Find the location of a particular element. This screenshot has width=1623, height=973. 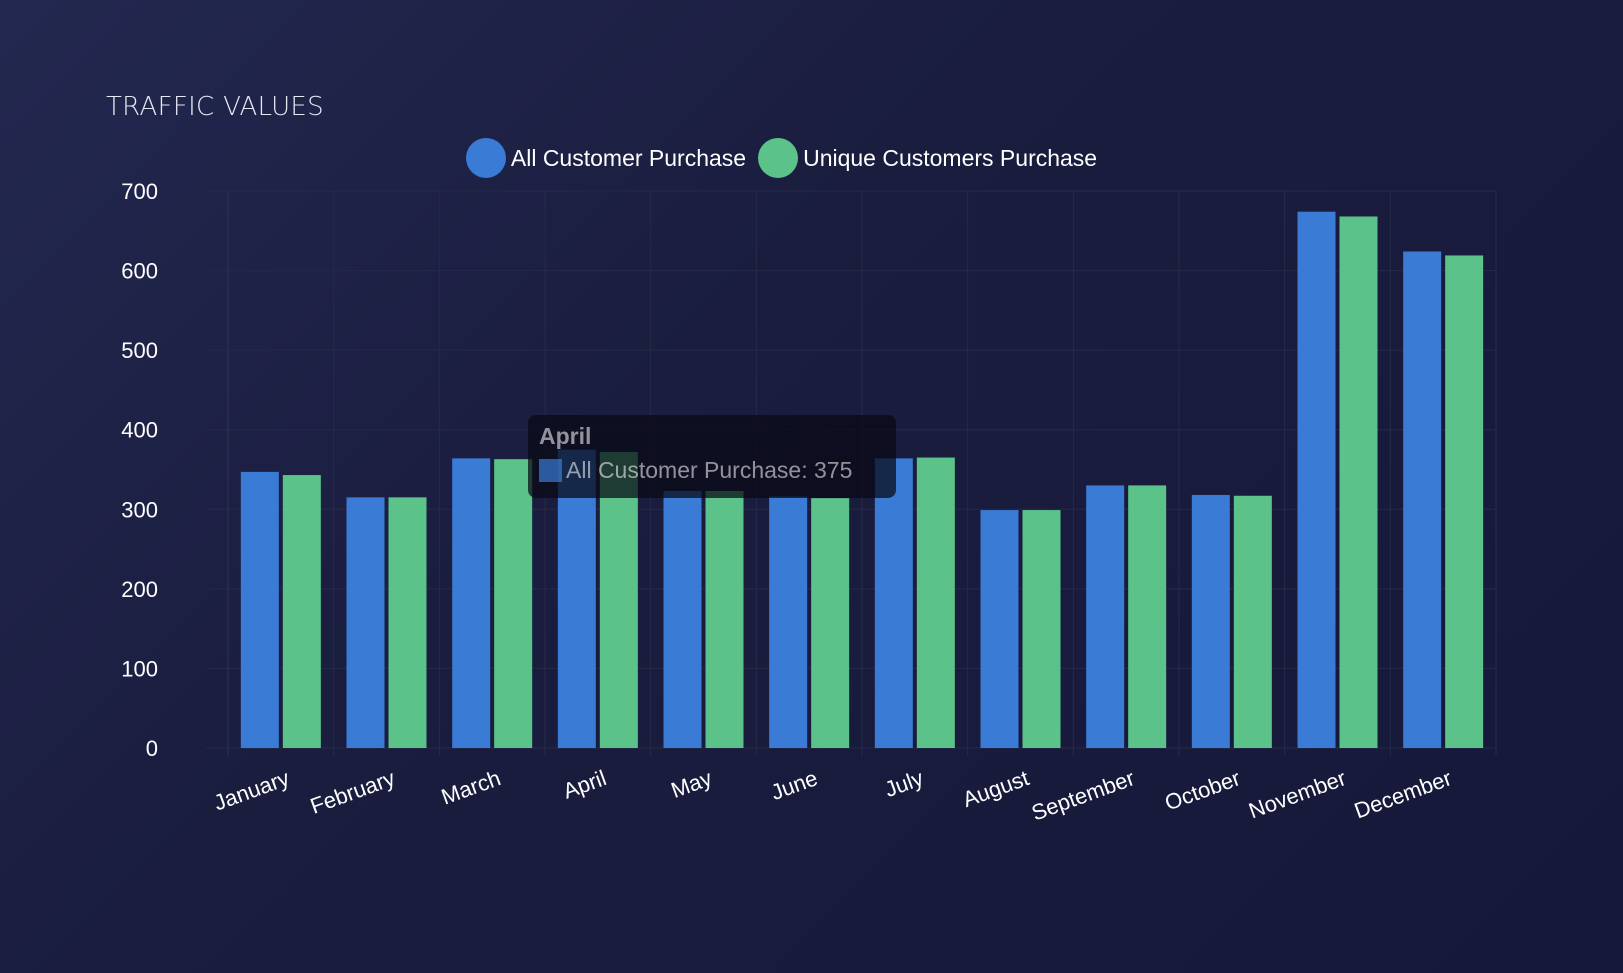

x-tick-label: February is located at coordinates (352, 792).